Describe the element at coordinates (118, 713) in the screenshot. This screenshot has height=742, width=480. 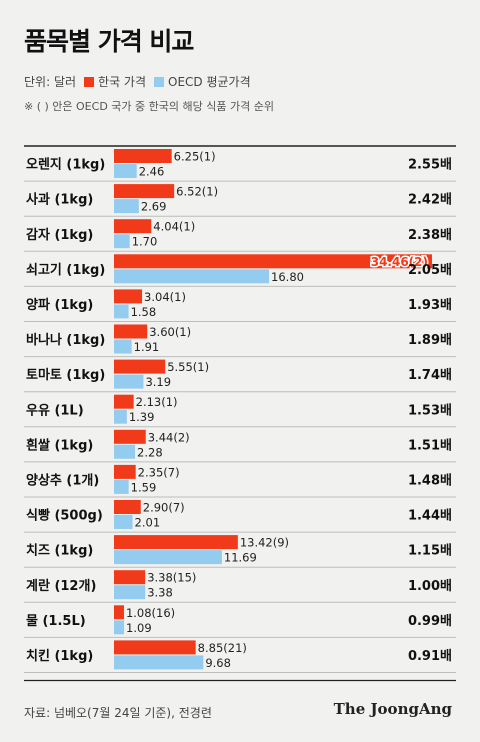
I see `source-note: 자료: 넘베오(7월 24일 기준), 전경련` at that location.